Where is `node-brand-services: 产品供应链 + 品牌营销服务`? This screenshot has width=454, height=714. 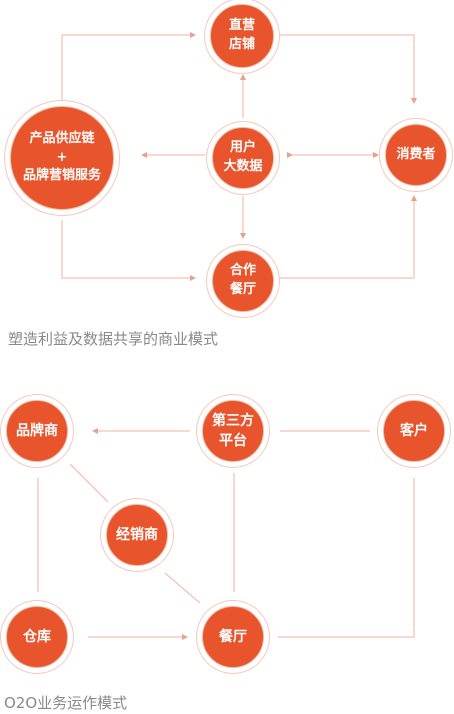 node-brand-services: 产品供应链 + 品牌营销服务 is located at coordinates (62, 158).